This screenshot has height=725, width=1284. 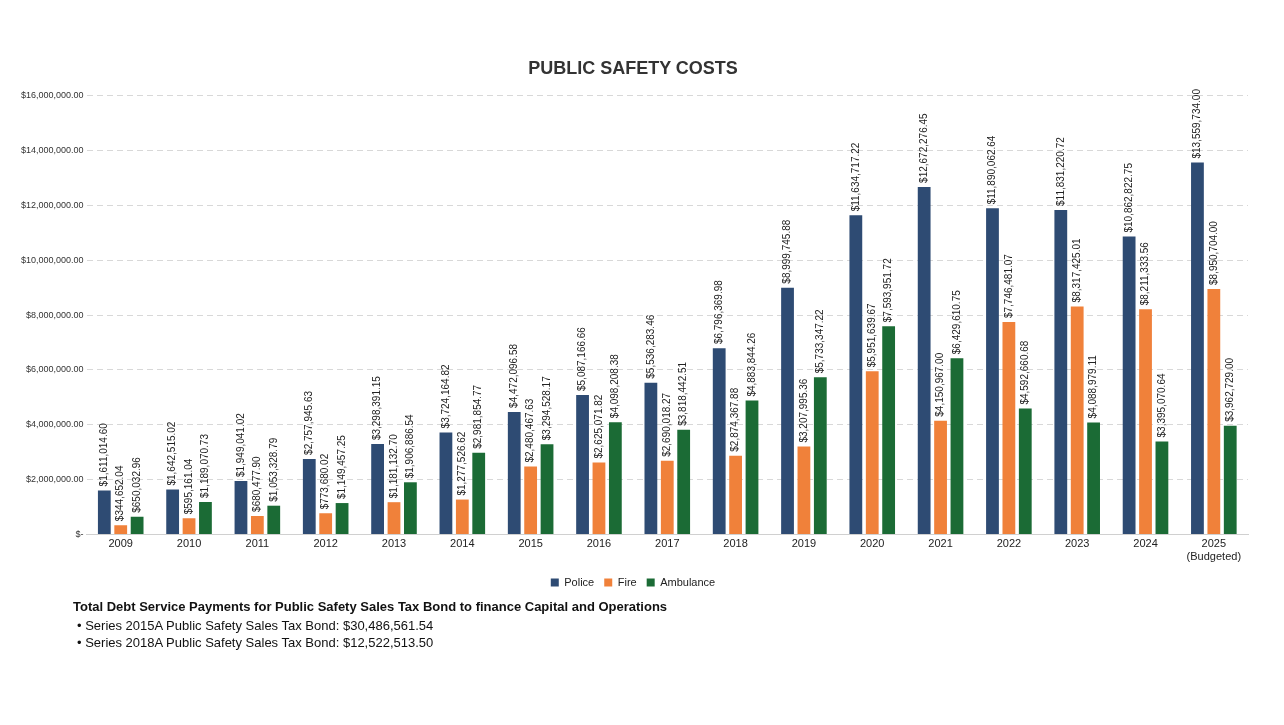 I want to click on data-label: $680,477.90, so click(x=257, y=483).